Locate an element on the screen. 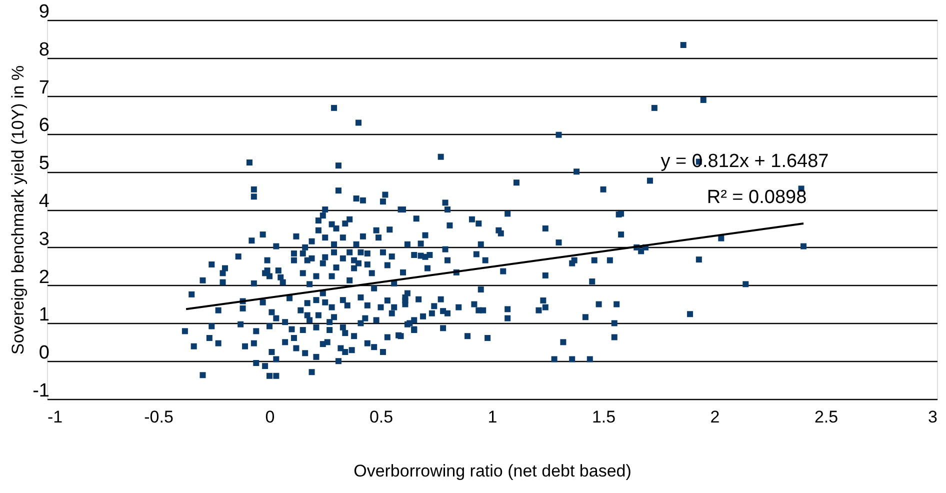 The height and width of the screenshot is (493, 946). x-axis-title: Overborrowing ratio (net debt based) is located at coordinates (493, 471).